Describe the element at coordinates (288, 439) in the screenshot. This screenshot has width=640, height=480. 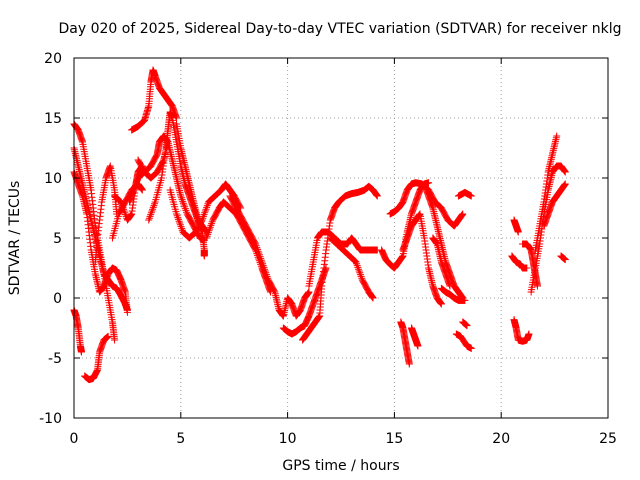
I see `x-tick-label: 10` at that location.